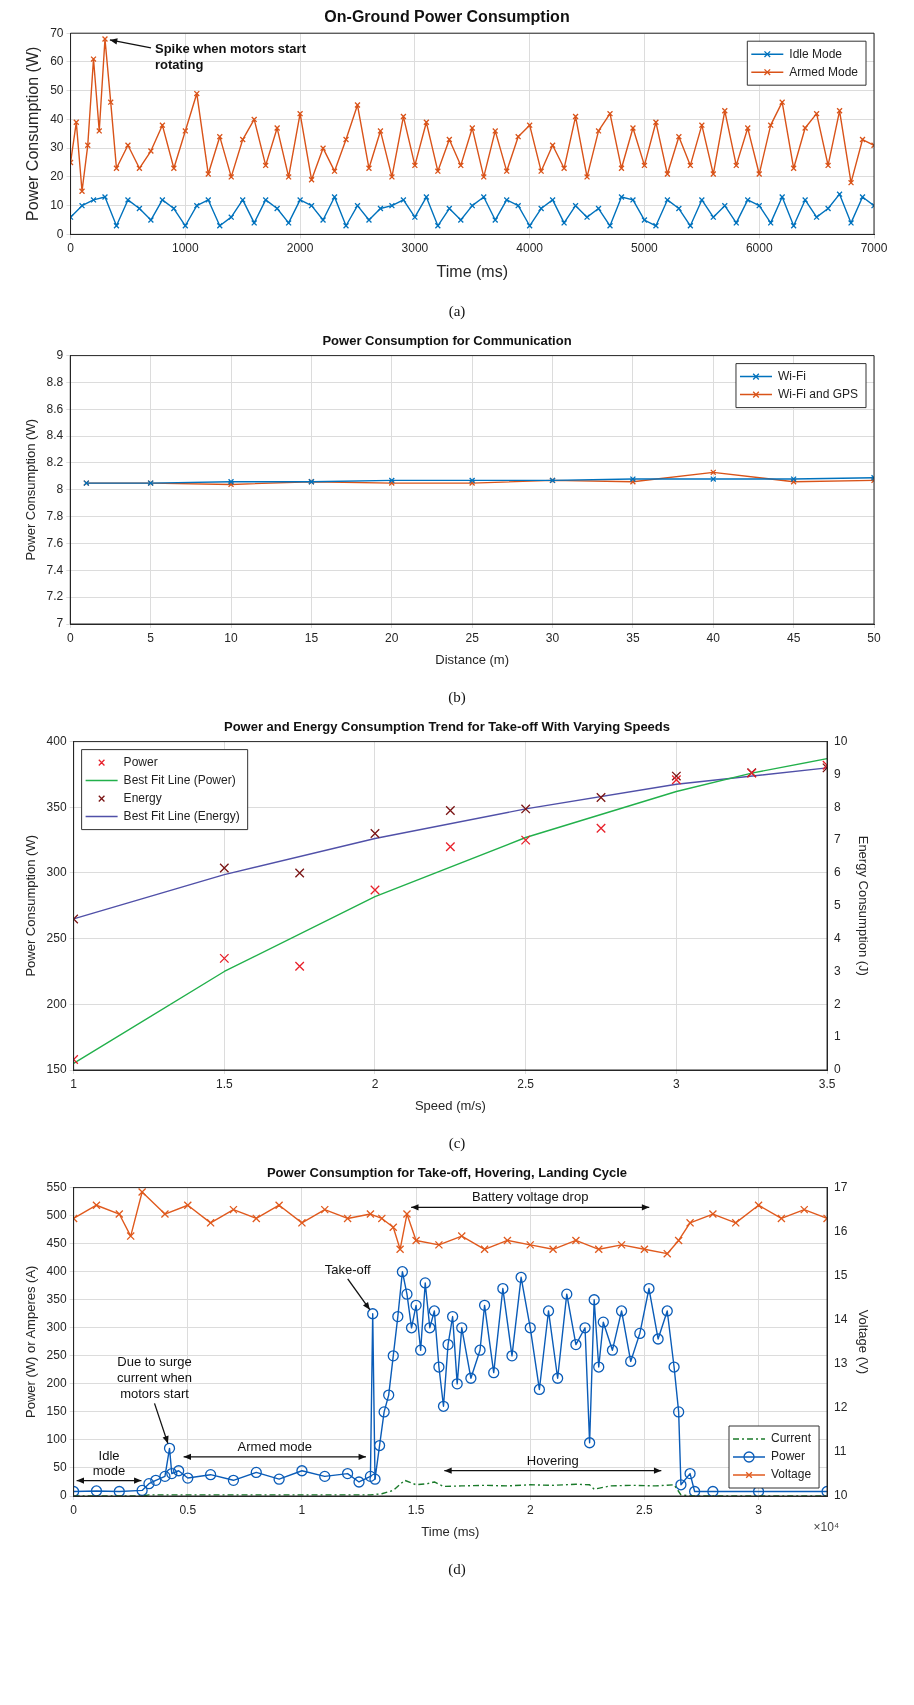  Describe the element at coordinates (863, 1341) in the screenshot. I see `y2-axis-title: Voltage (V)` at that location.